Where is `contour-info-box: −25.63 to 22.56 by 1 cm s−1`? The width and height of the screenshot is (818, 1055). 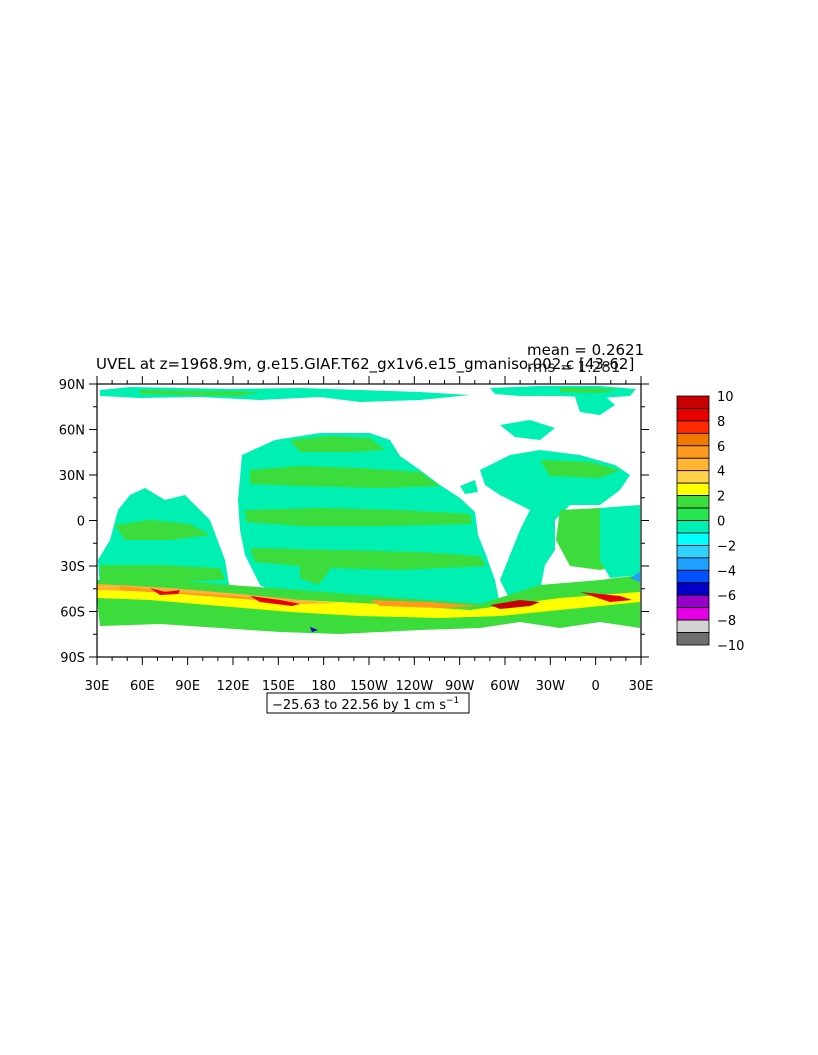 contour-info-box: −25.63 to 22.56 by 1 cm s−1 is located at coordinates (368, 703).